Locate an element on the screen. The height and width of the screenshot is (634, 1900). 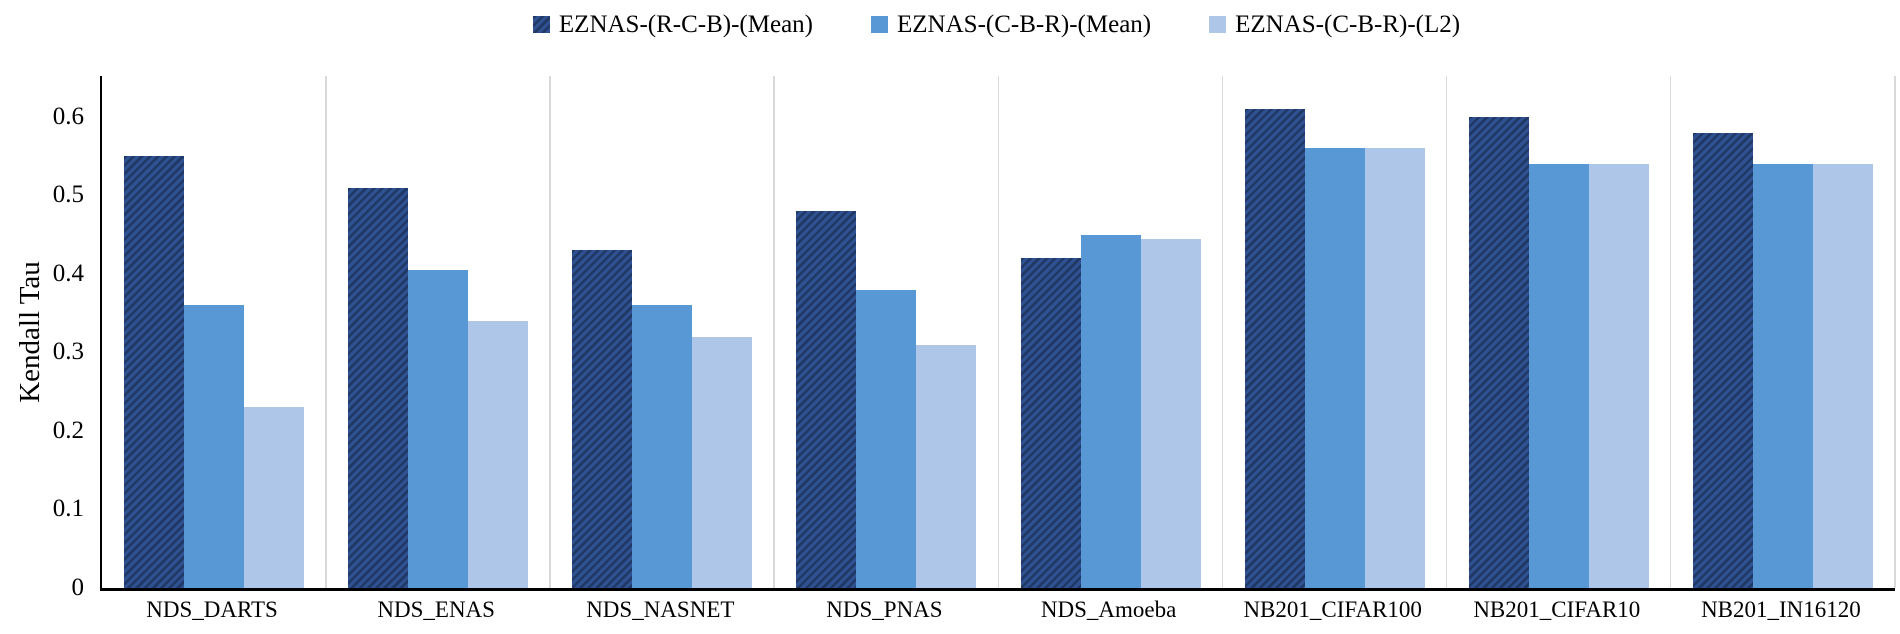
y-tick-label-0.2: 0.2 is located at coordinates (68, 430).